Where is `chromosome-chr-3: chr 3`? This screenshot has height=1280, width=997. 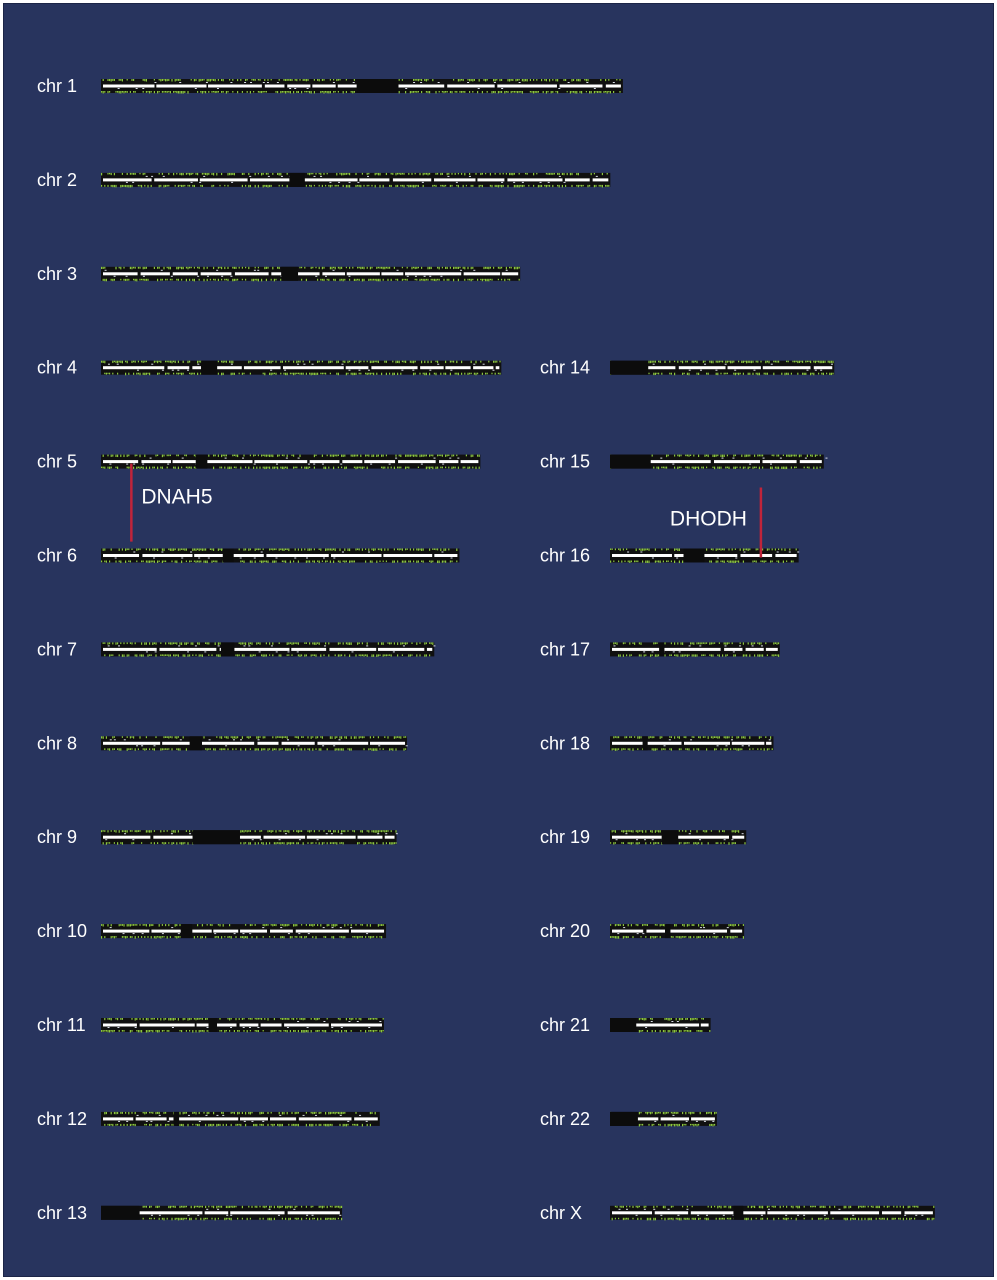
chromosome-chr-3: chr 3 is located at coordinates (279, 274).